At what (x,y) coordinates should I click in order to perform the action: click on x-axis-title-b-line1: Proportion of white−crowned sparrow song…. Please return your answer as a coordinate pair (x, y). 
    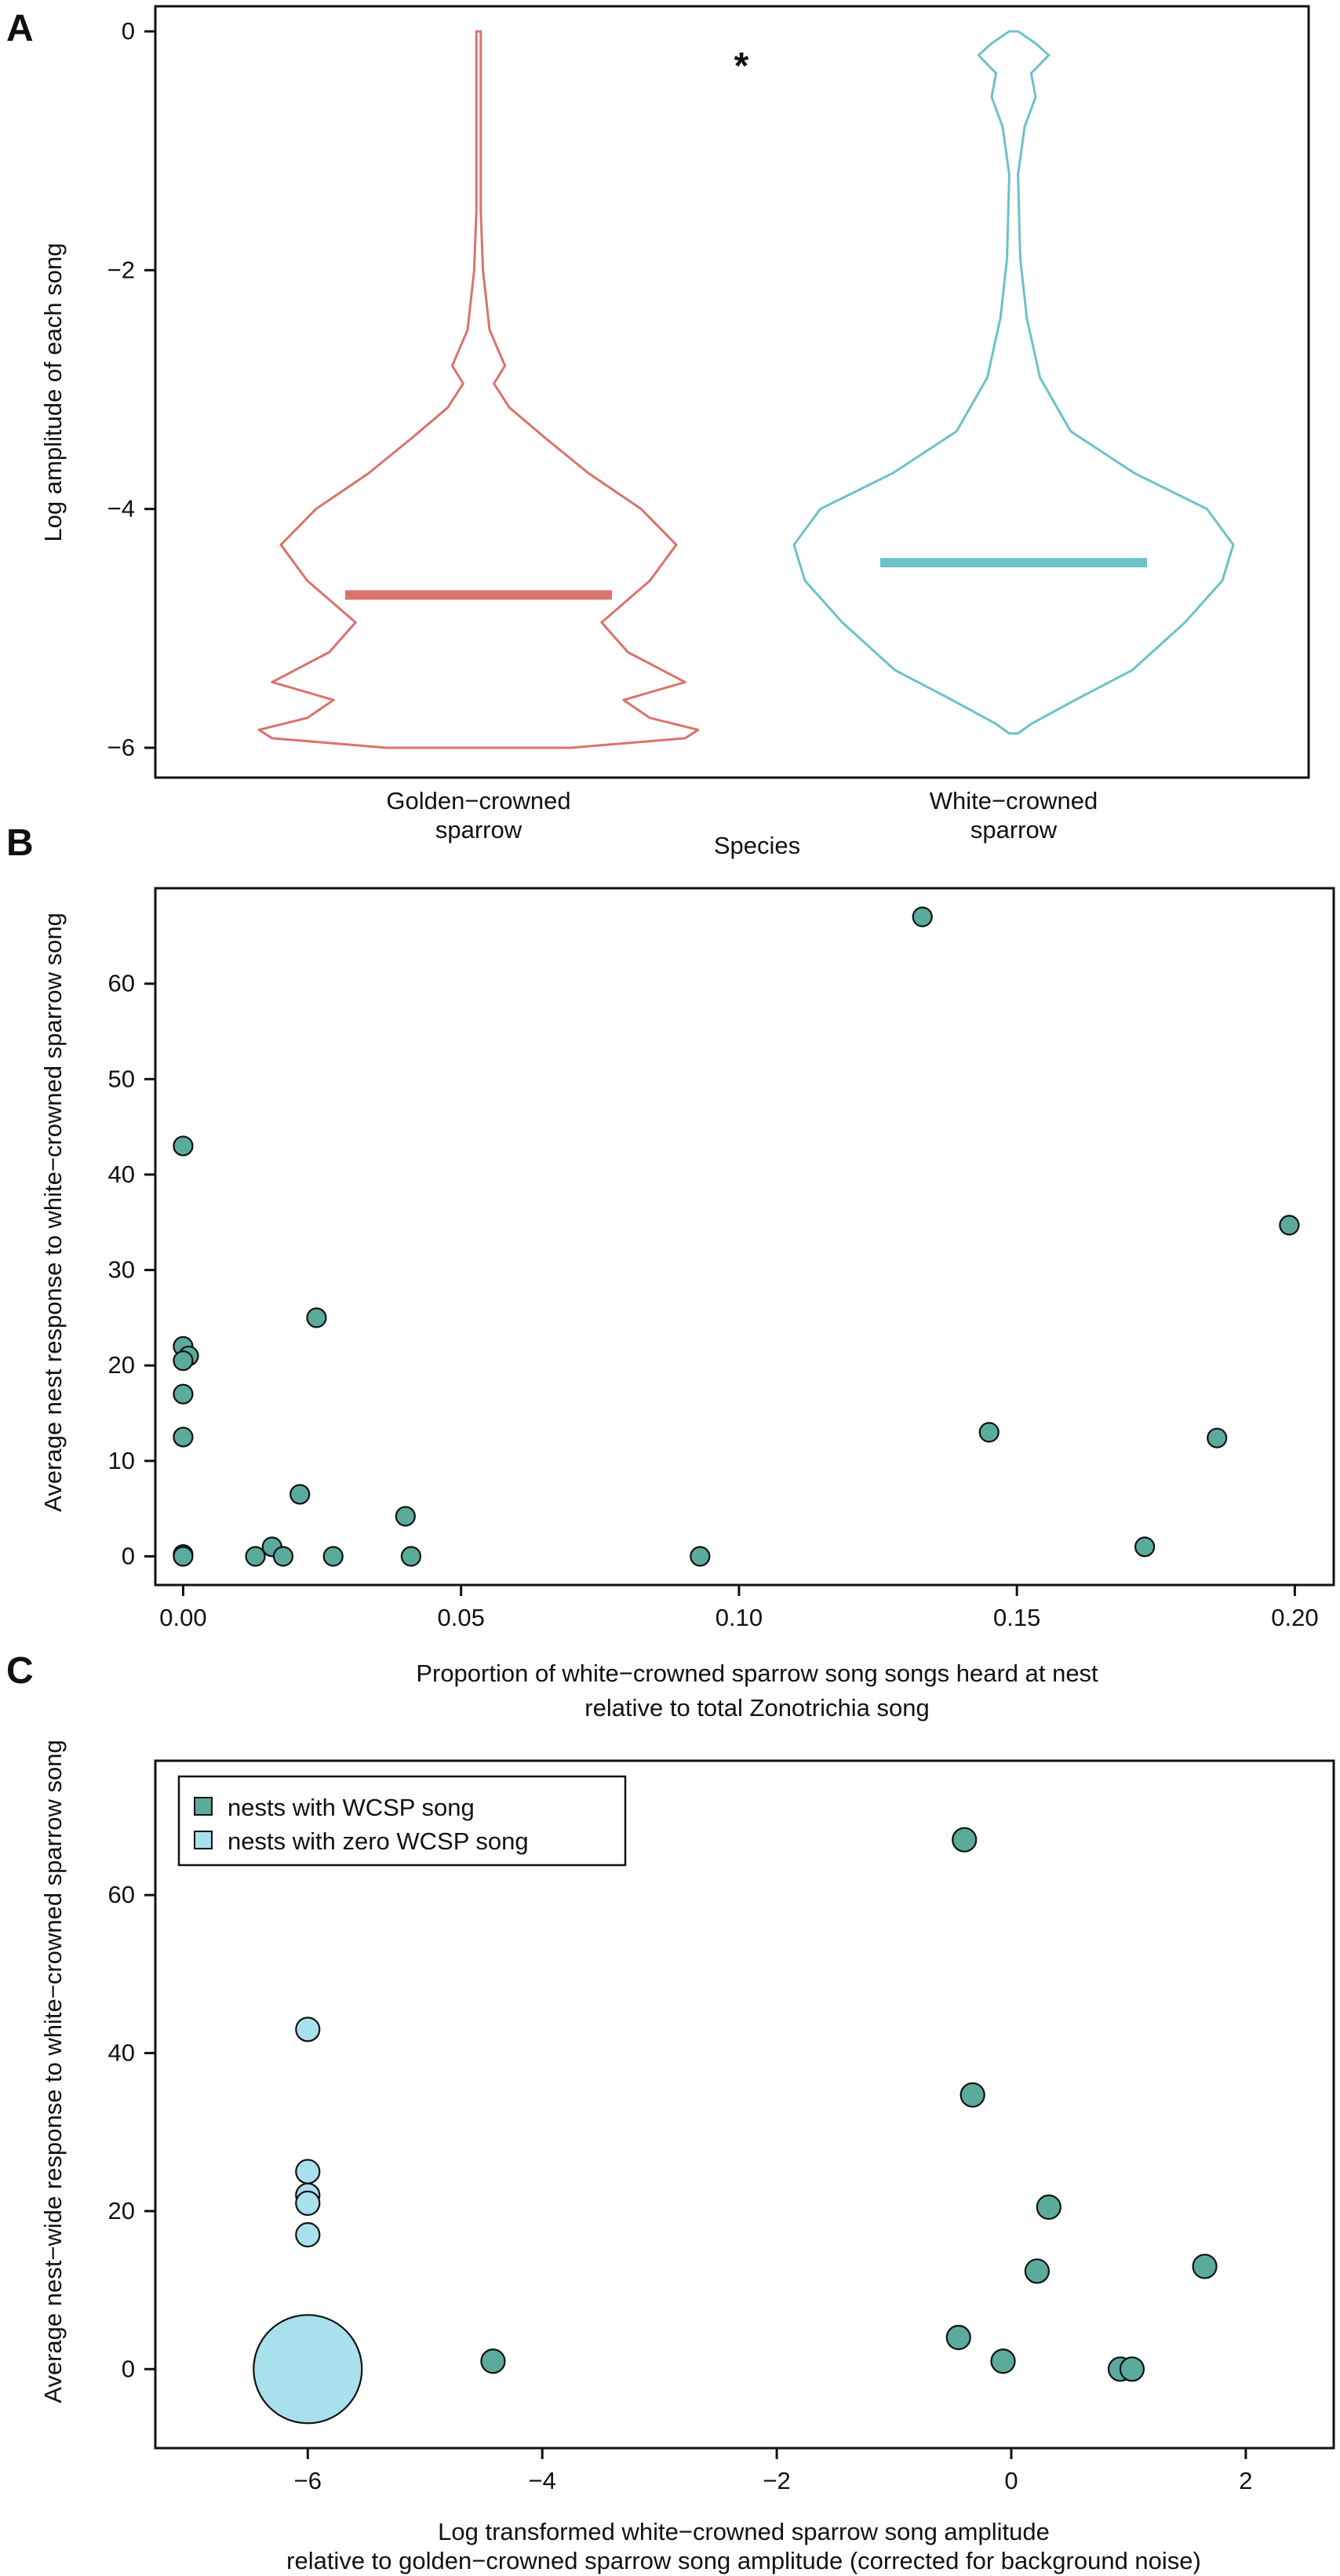
    Looking at the image, I should click on (757, 1673).